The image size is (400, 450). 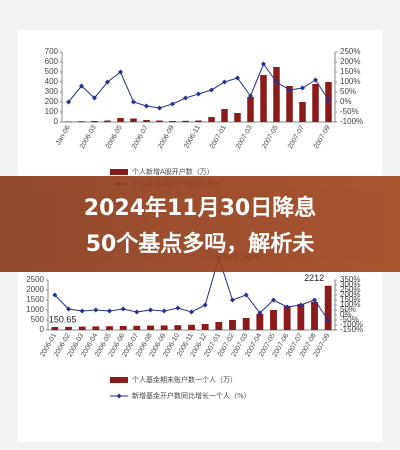 What do you see at coordinates (35, 289) in the screenshot?
I see `y-tick-label: 2000` at bounding box center [35, 289].